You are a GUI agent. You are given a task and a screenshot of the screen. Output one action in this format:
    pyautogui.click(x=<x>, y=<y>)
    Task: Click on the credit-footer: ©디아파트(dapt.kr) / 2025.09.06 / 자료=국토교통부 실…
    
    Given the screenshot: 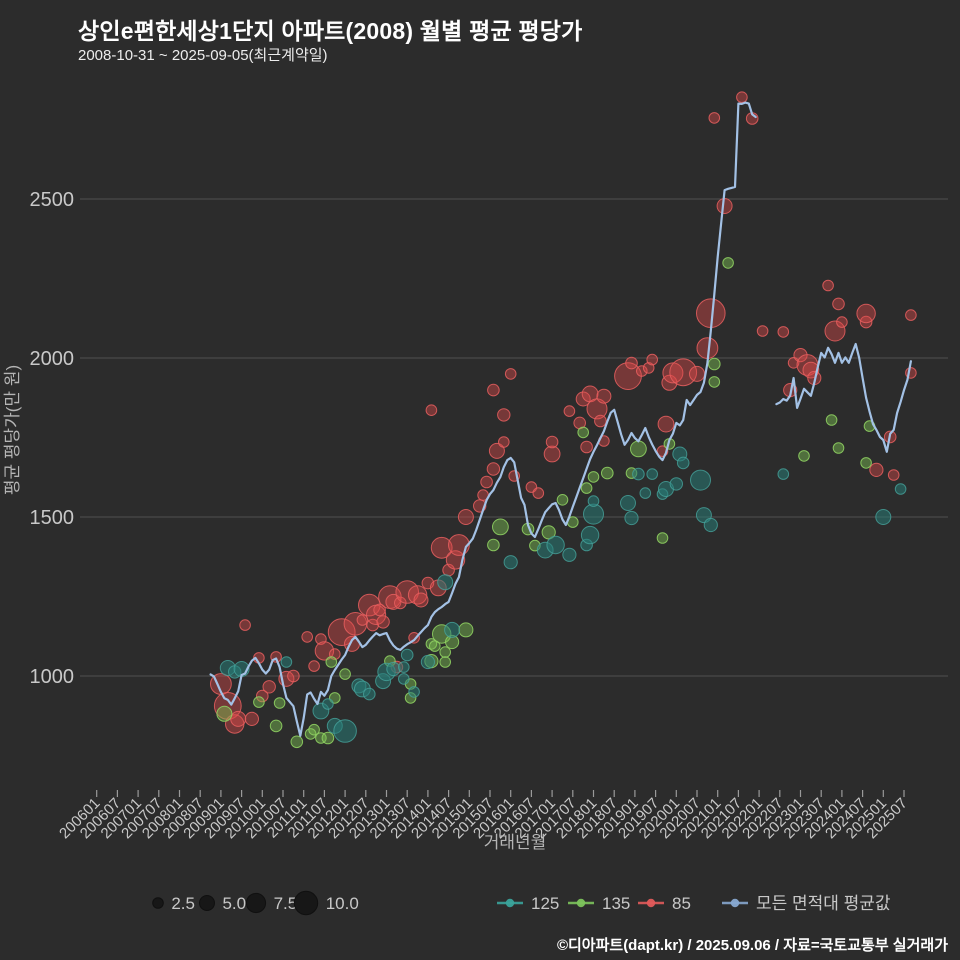 What is the action you would take?
    pyautogui.click(x=752, y=945)
    